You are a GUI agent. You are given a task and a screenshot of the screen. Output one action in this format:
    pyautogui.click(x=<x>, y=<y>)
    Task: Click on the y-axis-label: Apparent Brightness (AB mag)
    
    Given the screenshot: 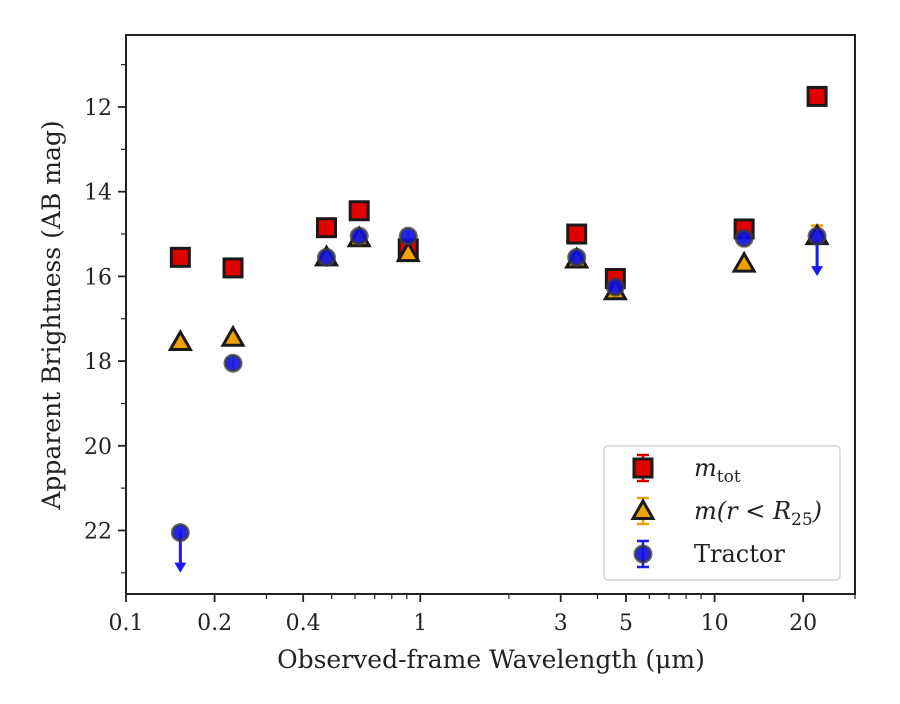 What is the action you would take?
    pyautogui.click(x=51, y=315)
    